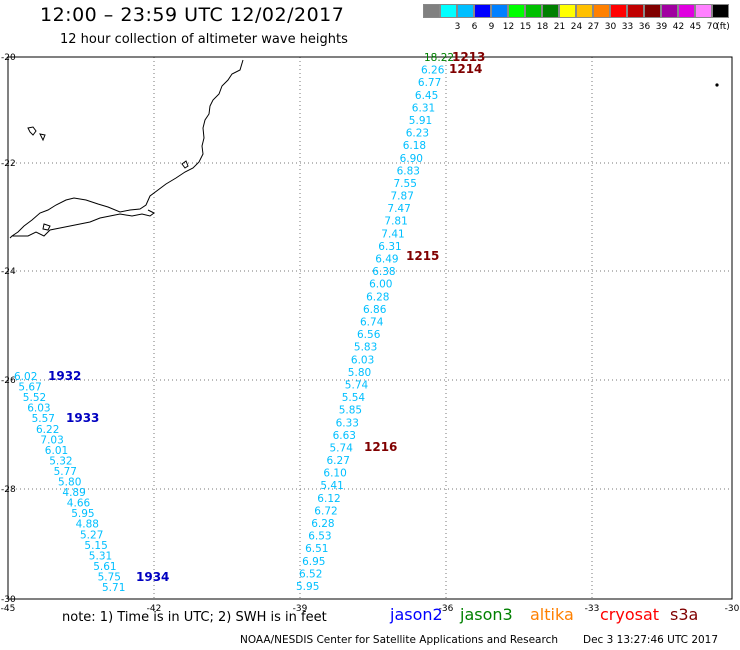 The image size is (740, 650). What do you see at coordinates (386, 260) in the screenshot?
I see `wave-height-value: 6.49` at bounding box center [386, 260].